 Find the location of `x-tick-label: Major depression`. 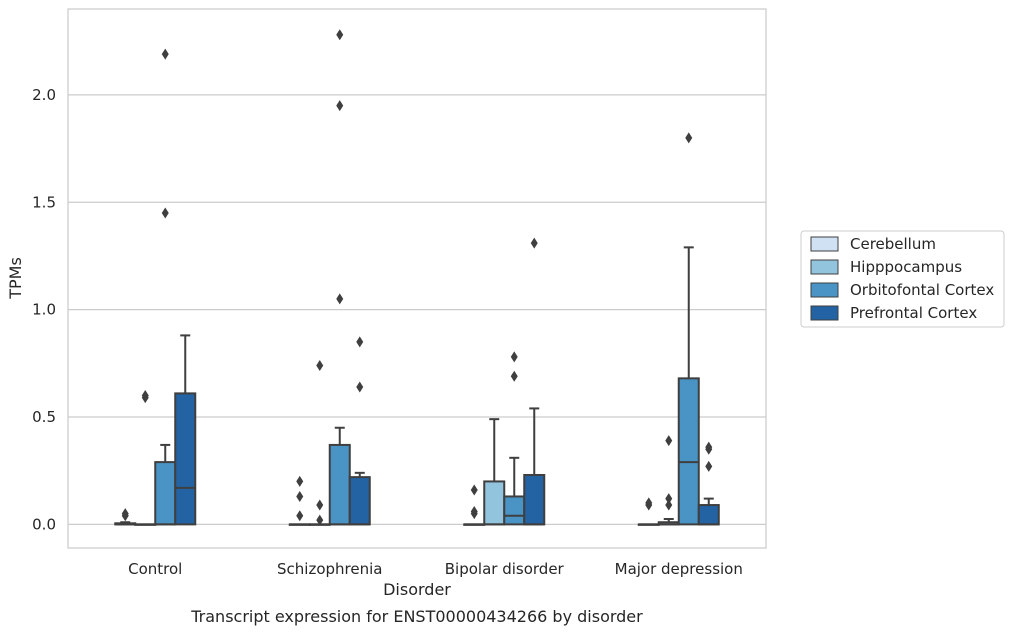

x-tick-label: Major depression is located at coordinates (679, 569).